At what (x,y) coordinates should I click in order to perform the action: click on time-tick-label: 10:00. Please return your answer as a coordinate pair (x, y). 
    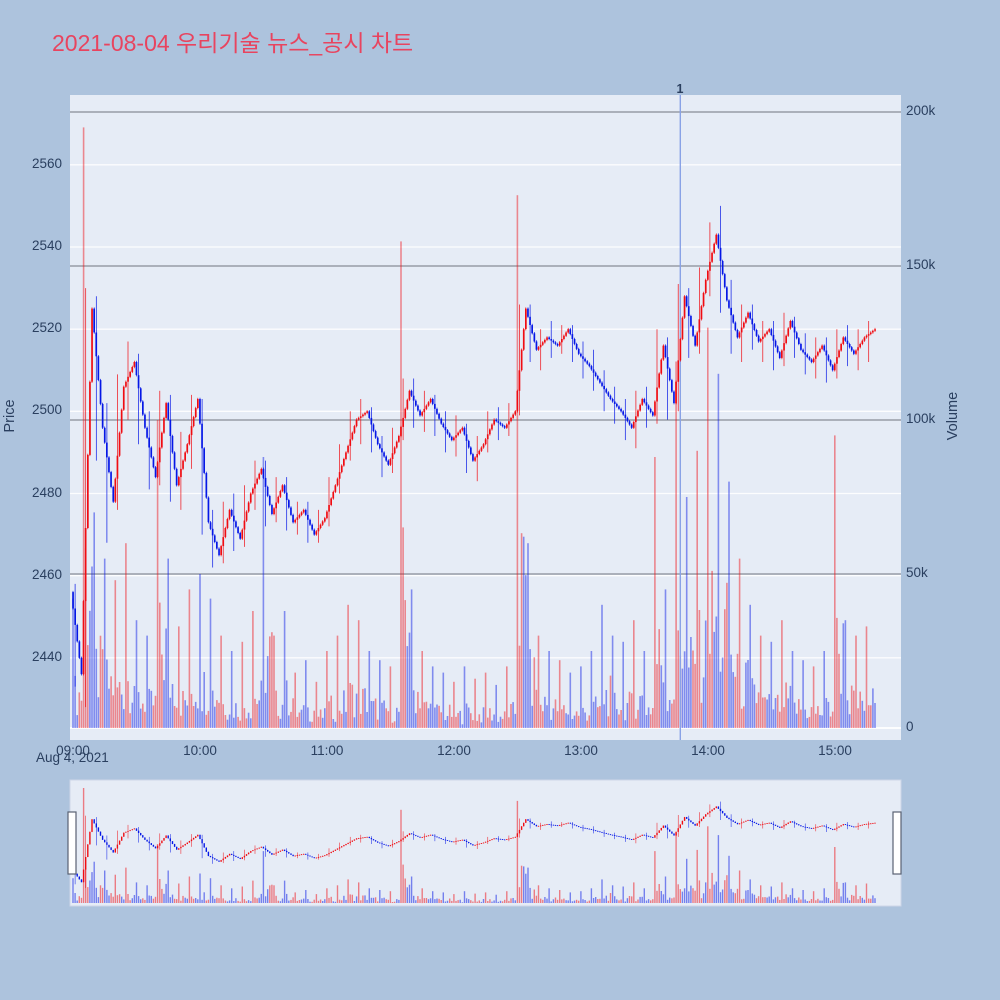
    Looking at the image, I should click on (200, 750).